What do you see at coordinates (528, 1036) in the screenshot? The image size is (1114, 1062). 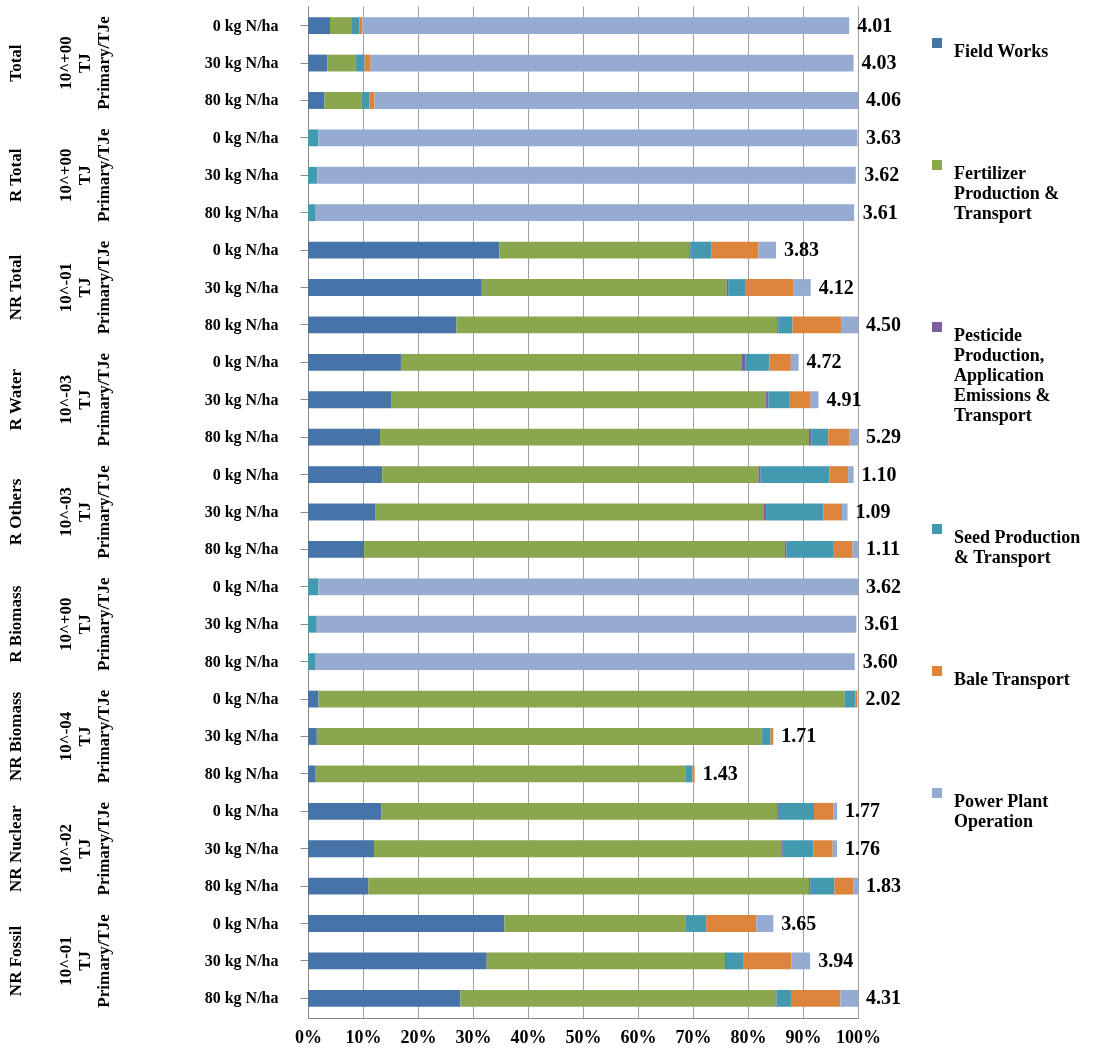 I see `x-tick-label: 40%` at bounding box center [528, 1036].